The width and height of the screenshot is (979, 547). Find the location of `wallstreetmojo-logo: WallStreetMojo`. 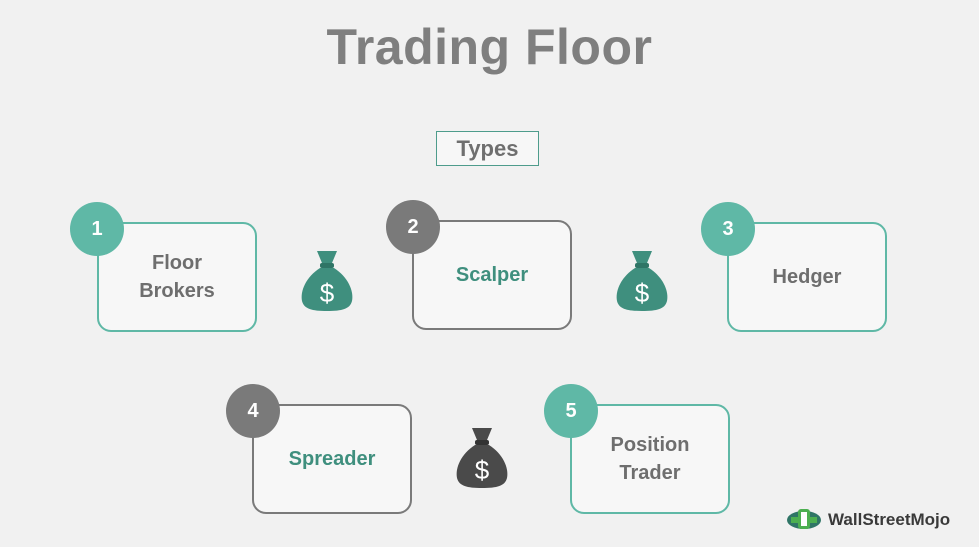

wallstreetmojo-logo: WallStreetMojo is located at coordinates (868, 520).